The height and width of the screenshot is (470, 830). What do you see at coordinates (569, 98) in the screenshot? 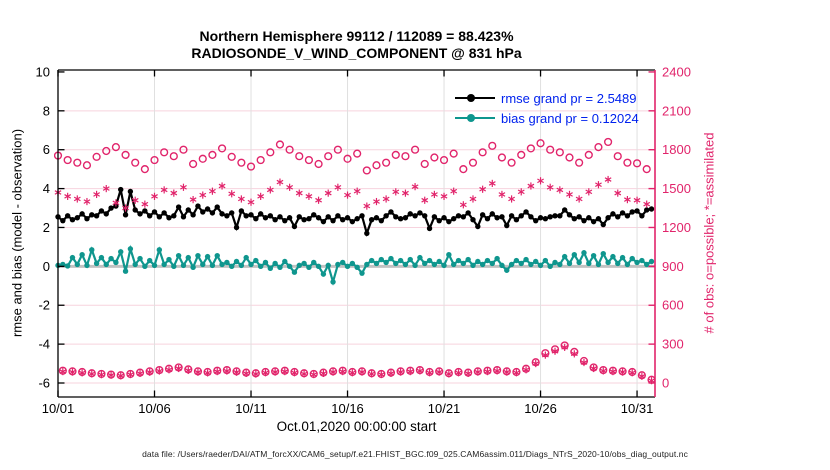
I see `legend-rmse-label: rmse grand pr = 2.5489` at bounding box center [569, 98].